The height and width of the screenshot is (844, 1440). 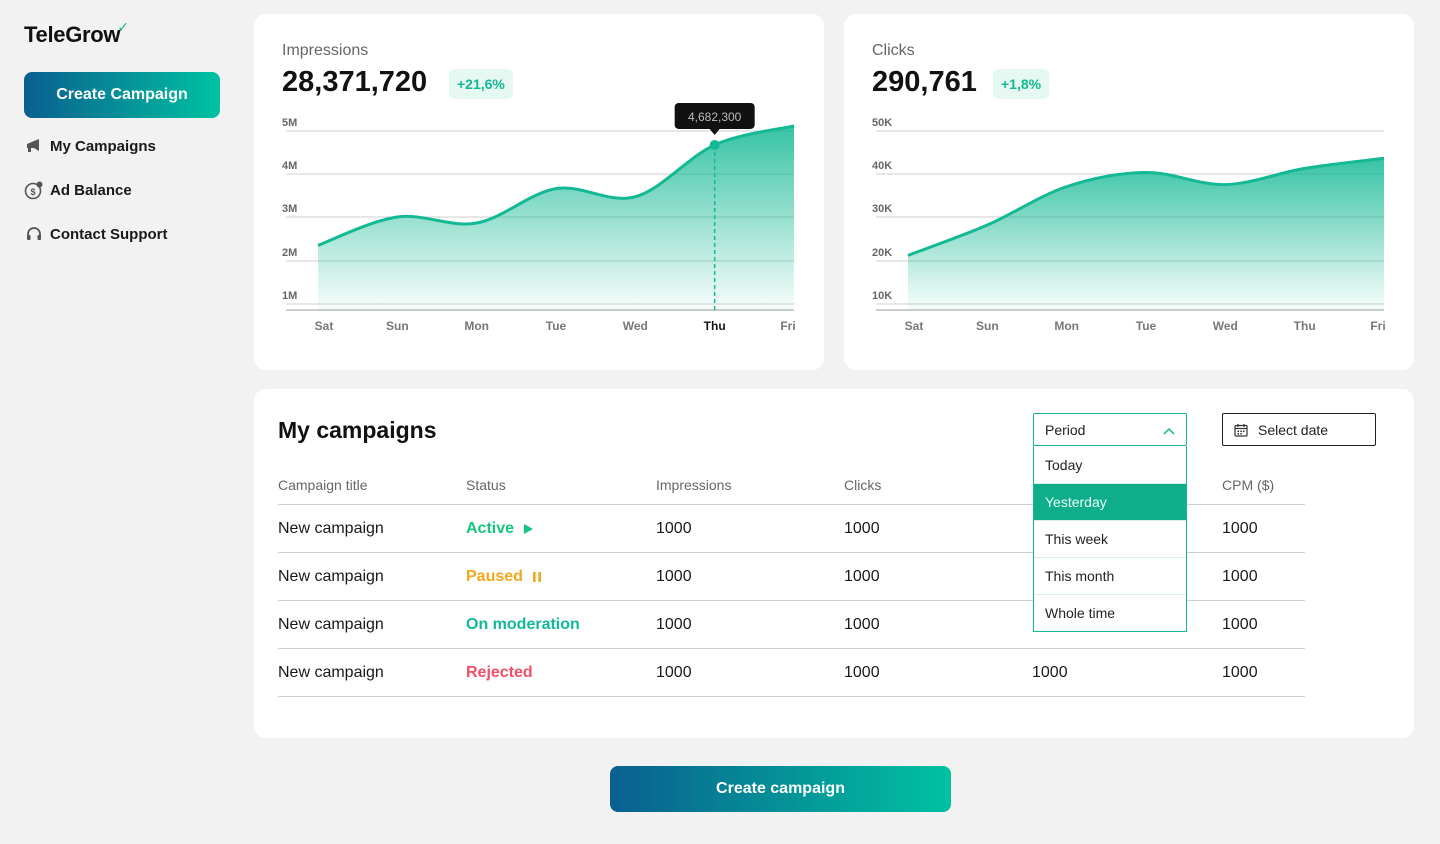 I want to click on megaphone-icon, so click(x=34, y=146).